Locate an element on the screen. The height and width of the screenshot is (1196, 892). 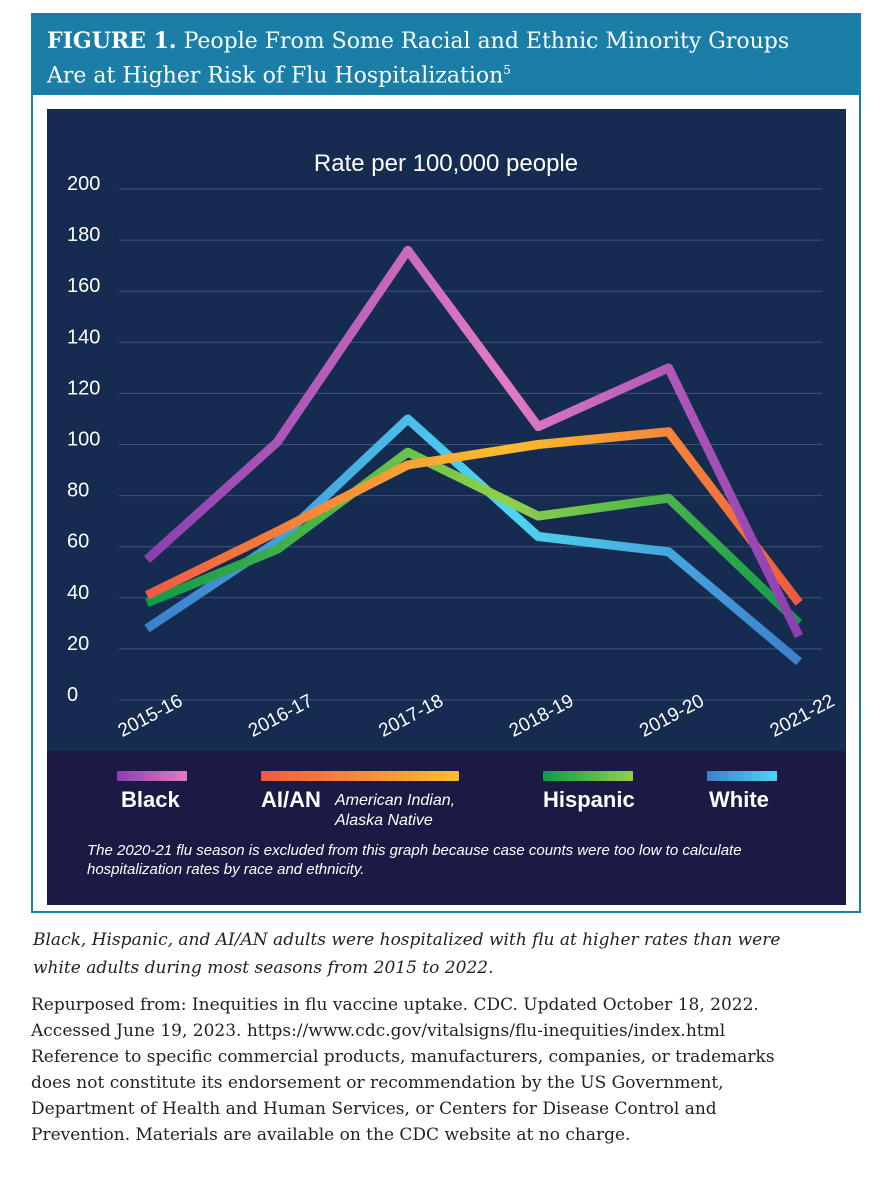
figure-title-ref: 5 is located at coordinates (507, 70).